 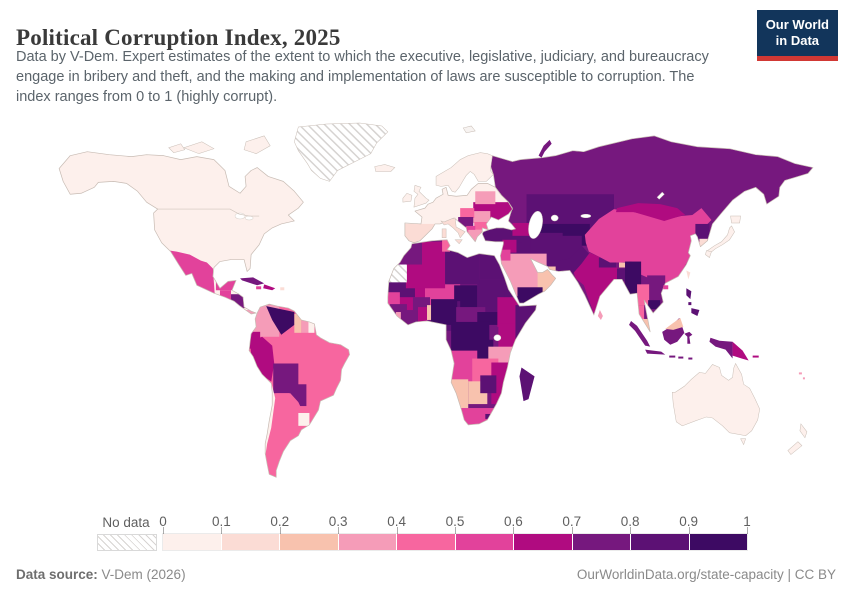 What do you see at coordinates (225, 296) in the screenshot?
I see `region-guatemala` at bounding box center [225, 296].